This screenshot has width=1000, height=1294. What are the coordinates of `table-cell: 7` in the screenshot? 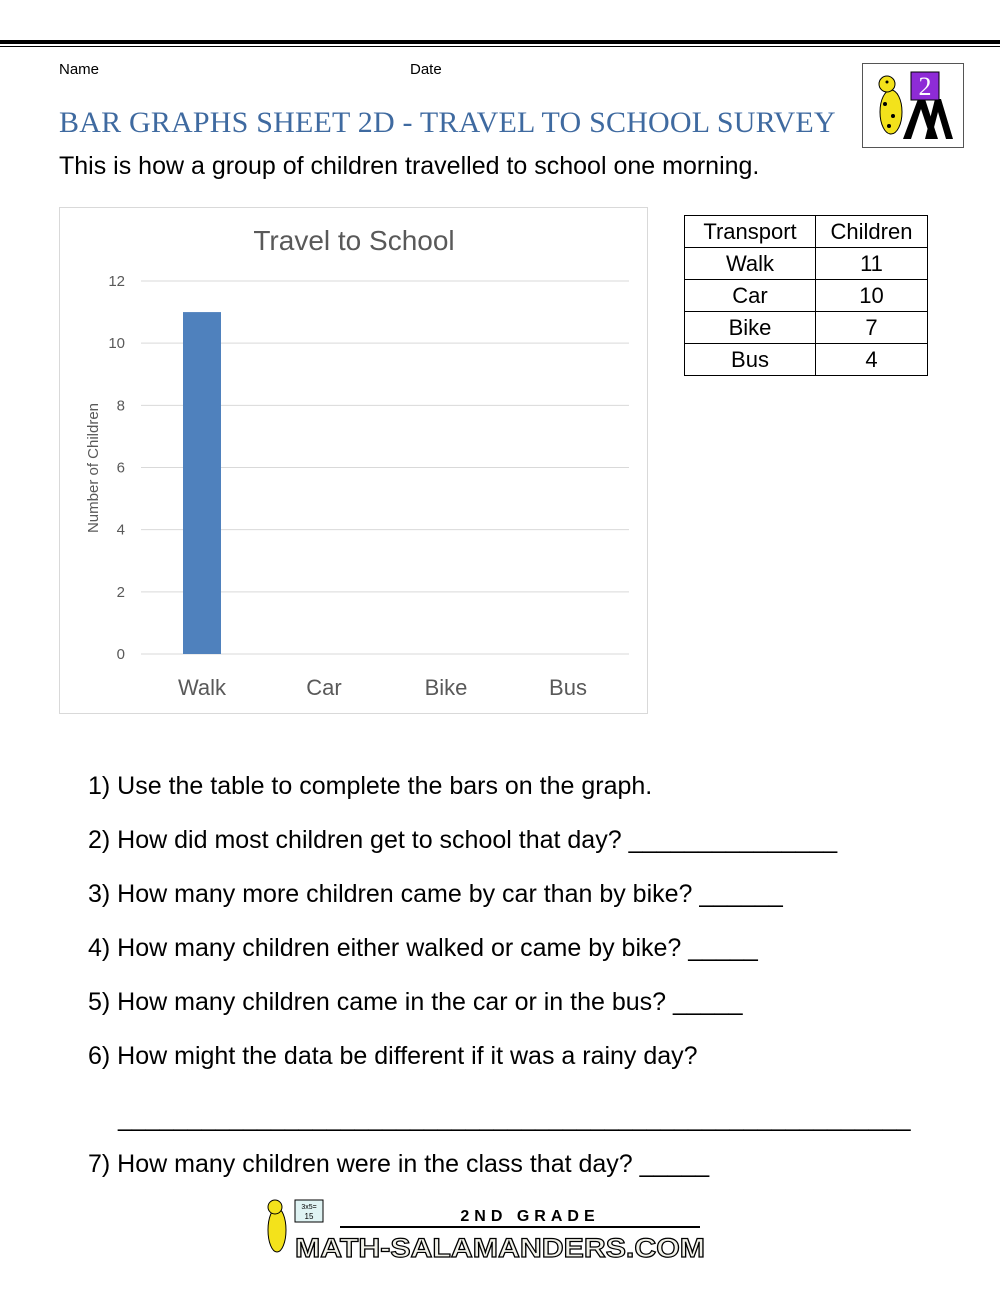 It's located at (871, 327).